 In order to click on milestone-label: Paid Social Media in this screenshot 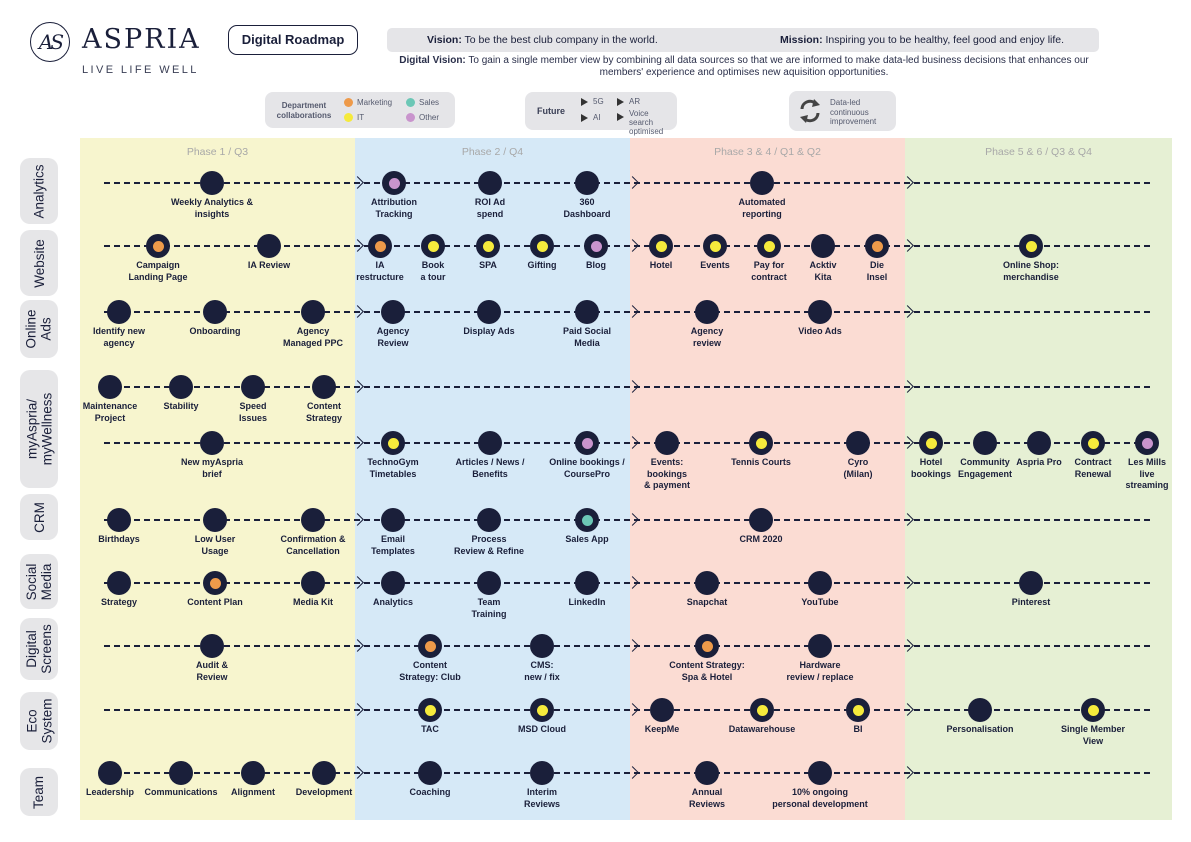, I will do `click(587, 337)`.